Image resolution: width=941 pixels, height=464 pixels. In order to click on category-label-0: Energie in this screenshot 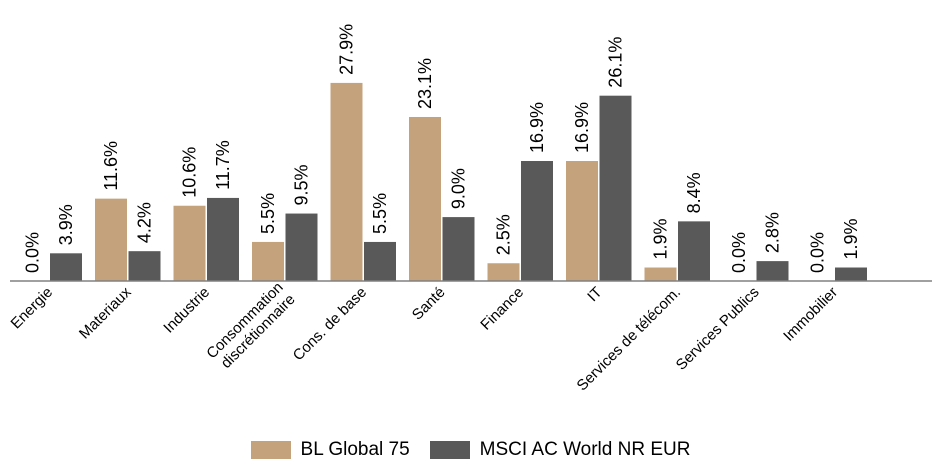, I will do `click(31, 308)`.